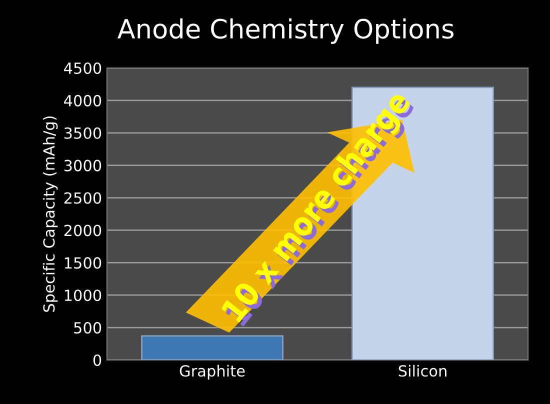 The image size is (550, 404). Describe the element at coordinates (83, 68) in the screenshot. I see `y-tick-label: 4500` at that location.